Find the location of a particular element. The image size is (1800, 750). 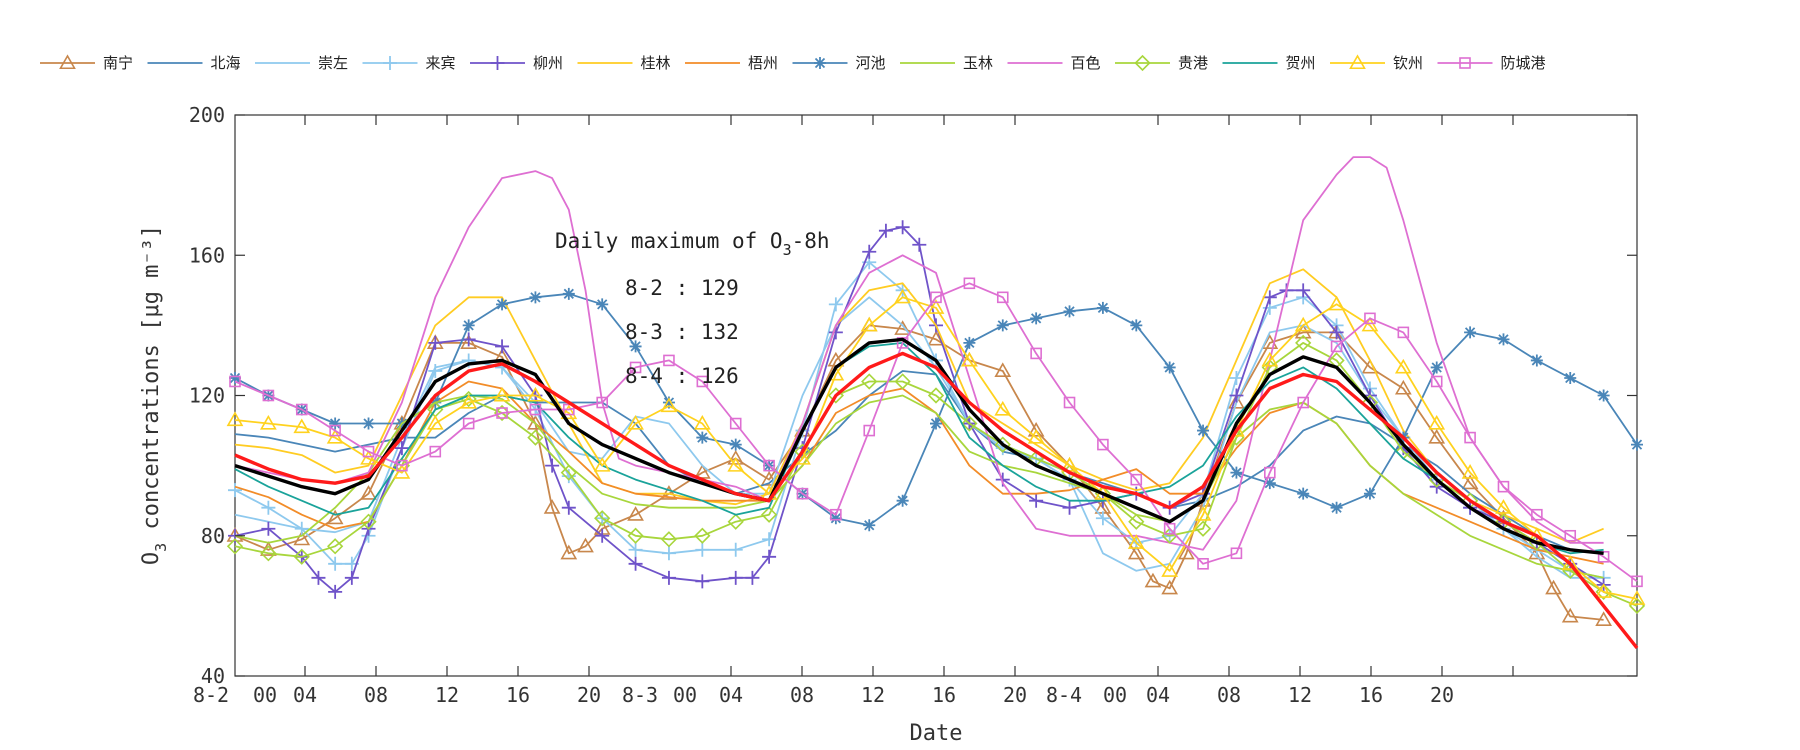

x-tick-label: 12 is located at coordinates (447, 695).